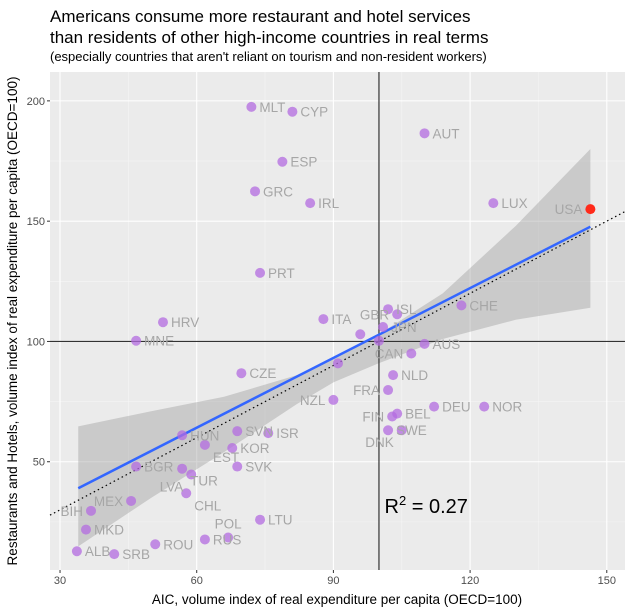  I want to click on point-label-aut: AUT, so click(446, 133).